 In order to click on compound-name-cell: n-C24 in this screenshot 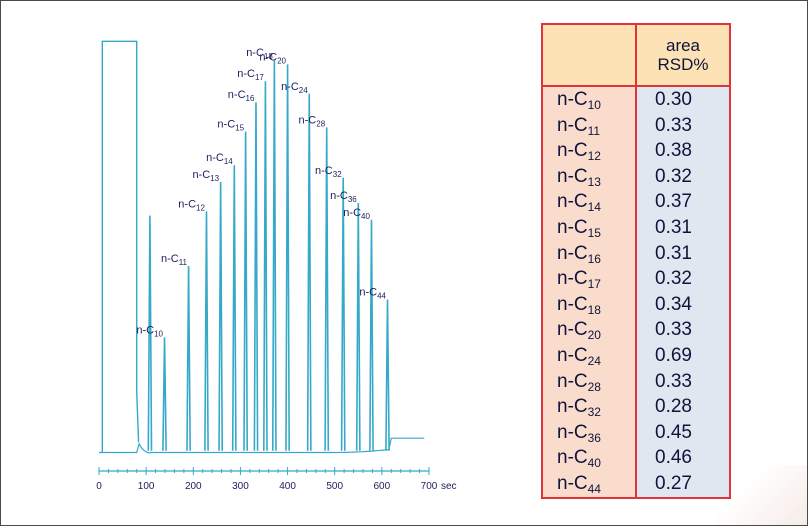, I will do `click(589, 356)`.